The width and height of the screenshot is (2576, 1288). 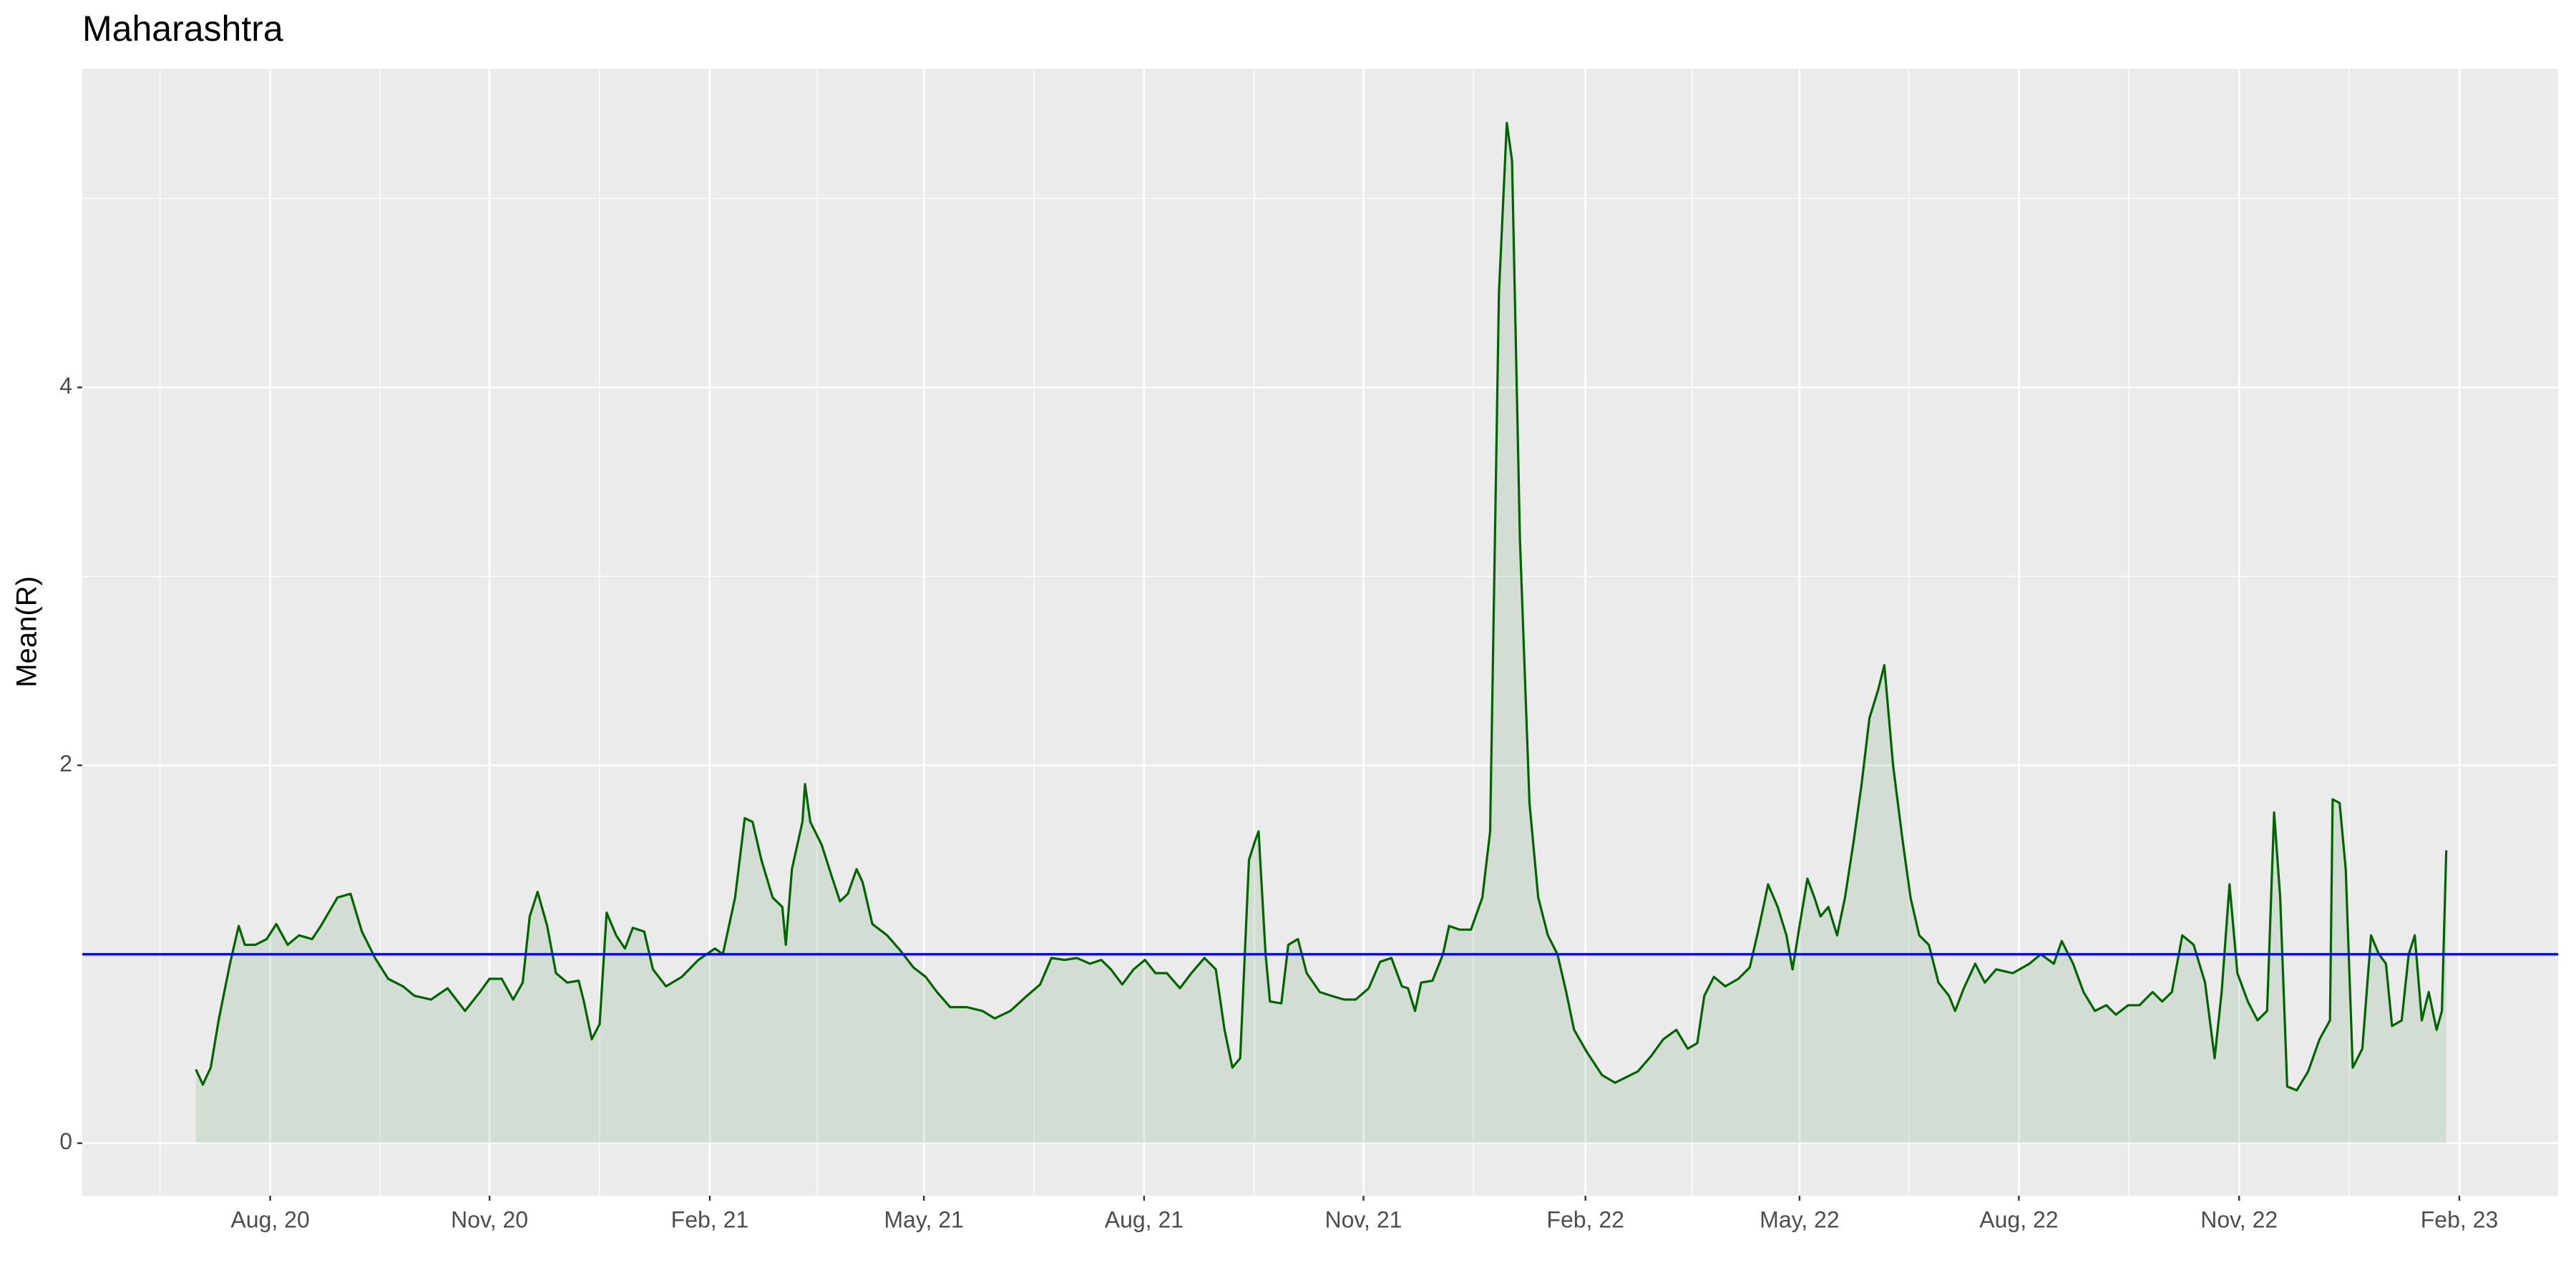 I want to click on x-tick-label: Aug, 21, so click(x=1144, y=1219).